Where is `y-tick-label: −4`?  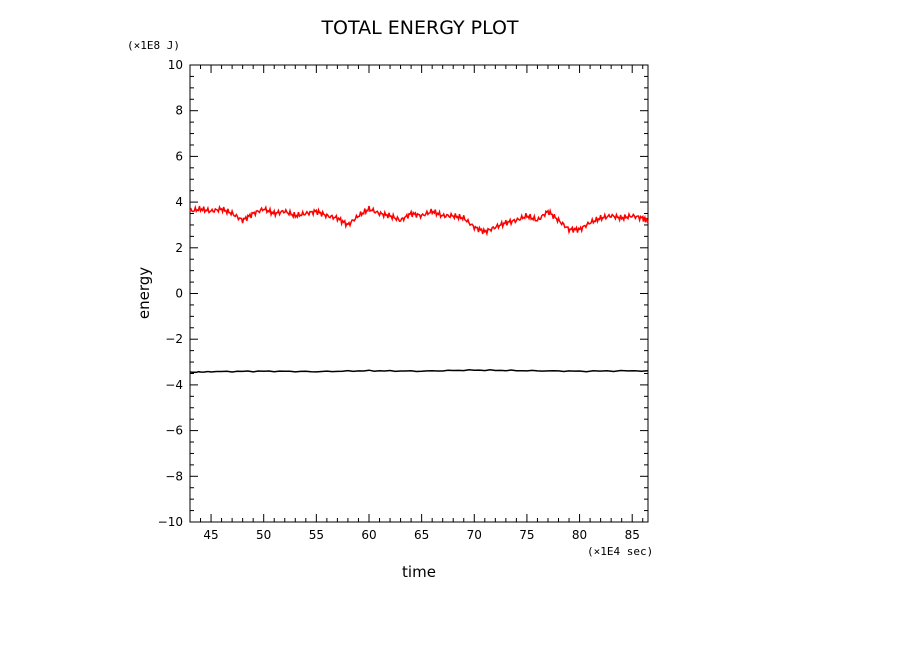
y-tick-label: −4 is located at coordinates (174, 385).